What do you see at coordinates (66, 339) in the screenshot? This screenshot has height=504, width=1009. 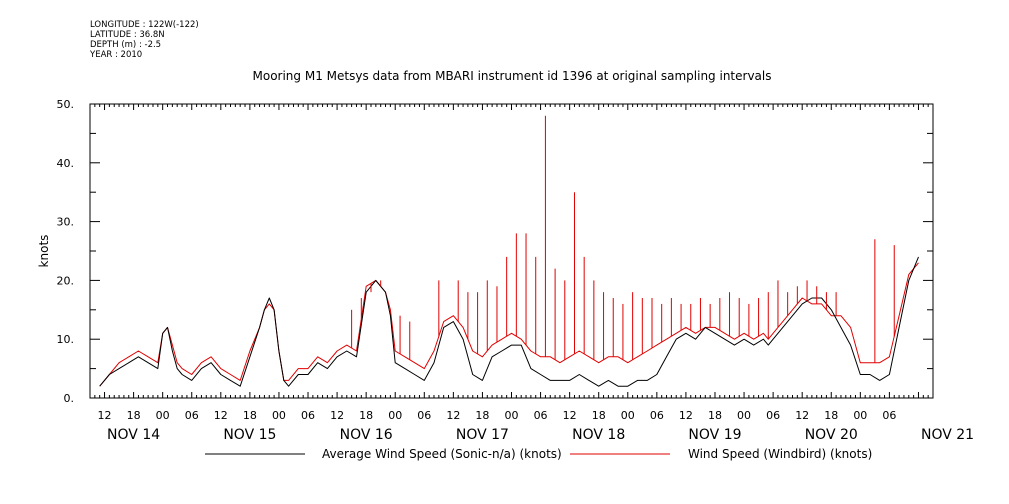 I see `y-tick-label: 10.` at bounding box center [66, 339].